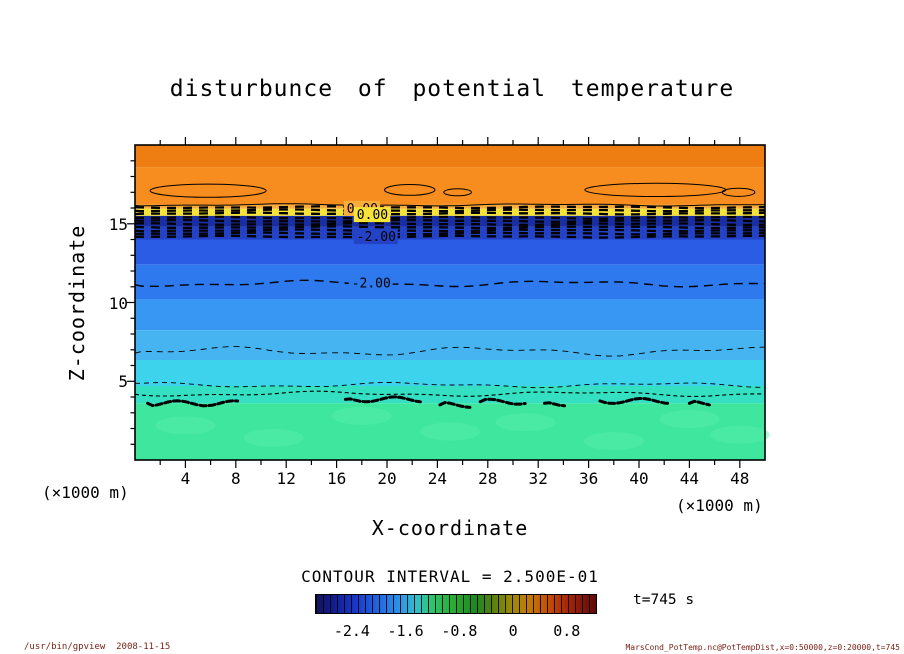 The height and width of the screenshot is (654, 904). What do you see at coordinates (185, 478) in the screenshot?
I see `x-tick-label: 4` at bounding box center [185, 478].